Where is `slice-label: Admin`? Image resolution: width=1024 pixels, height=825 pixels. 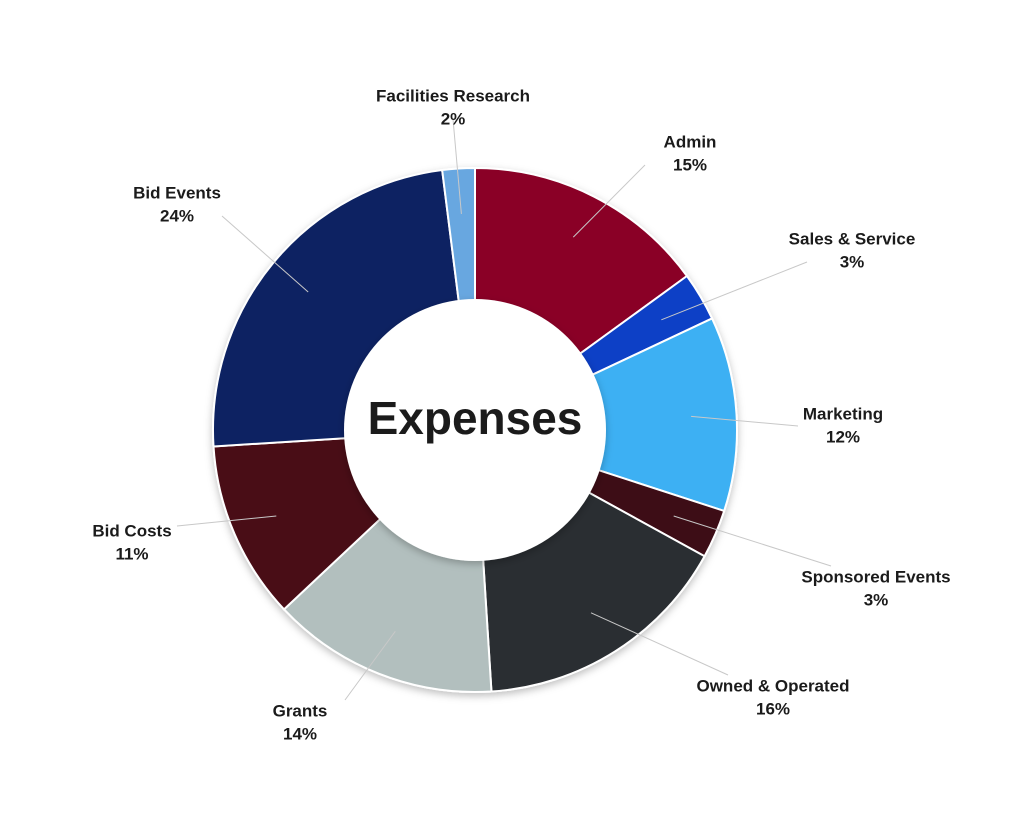
slice-label: Admin is located at coordinates (690, 141).